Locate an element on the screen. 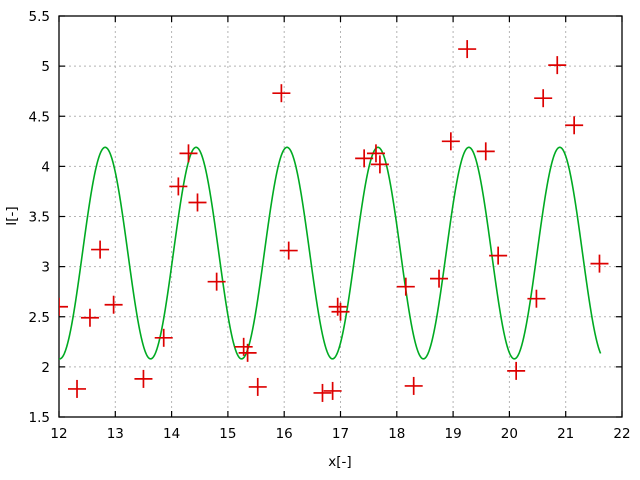  y-tick-label: 4 is located at coordinates (45, 167).